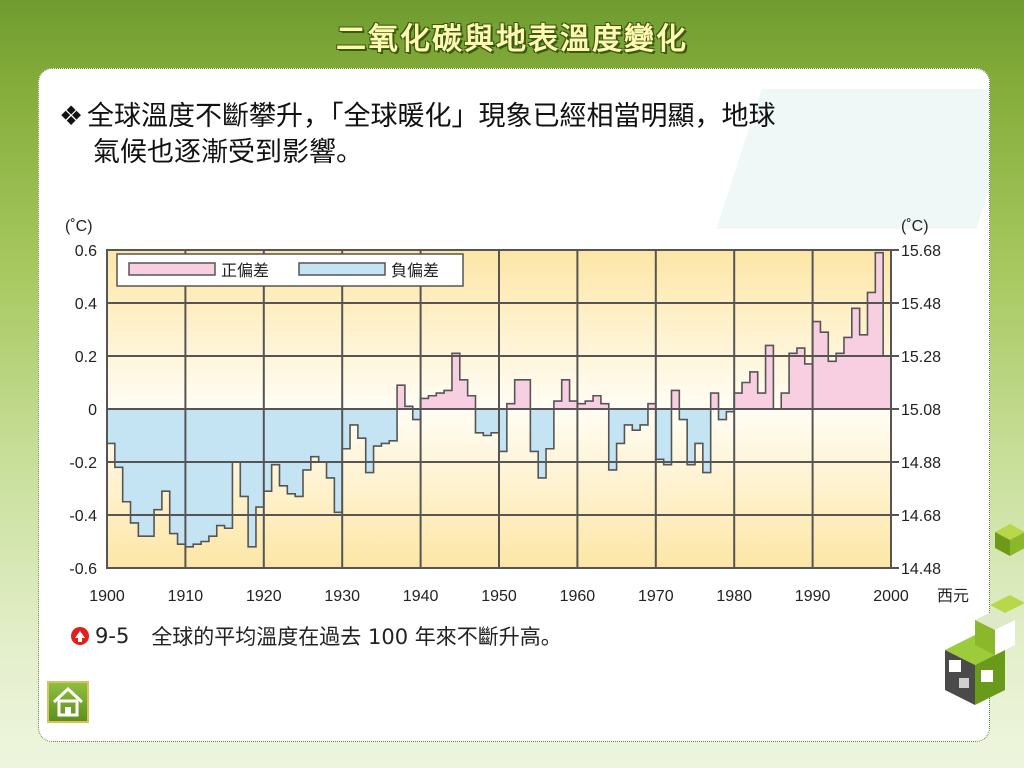 The image size is (1024, 768). Describe the element at coordinates (565, 394) in the screenshot. I see `bar-1958` at that location.